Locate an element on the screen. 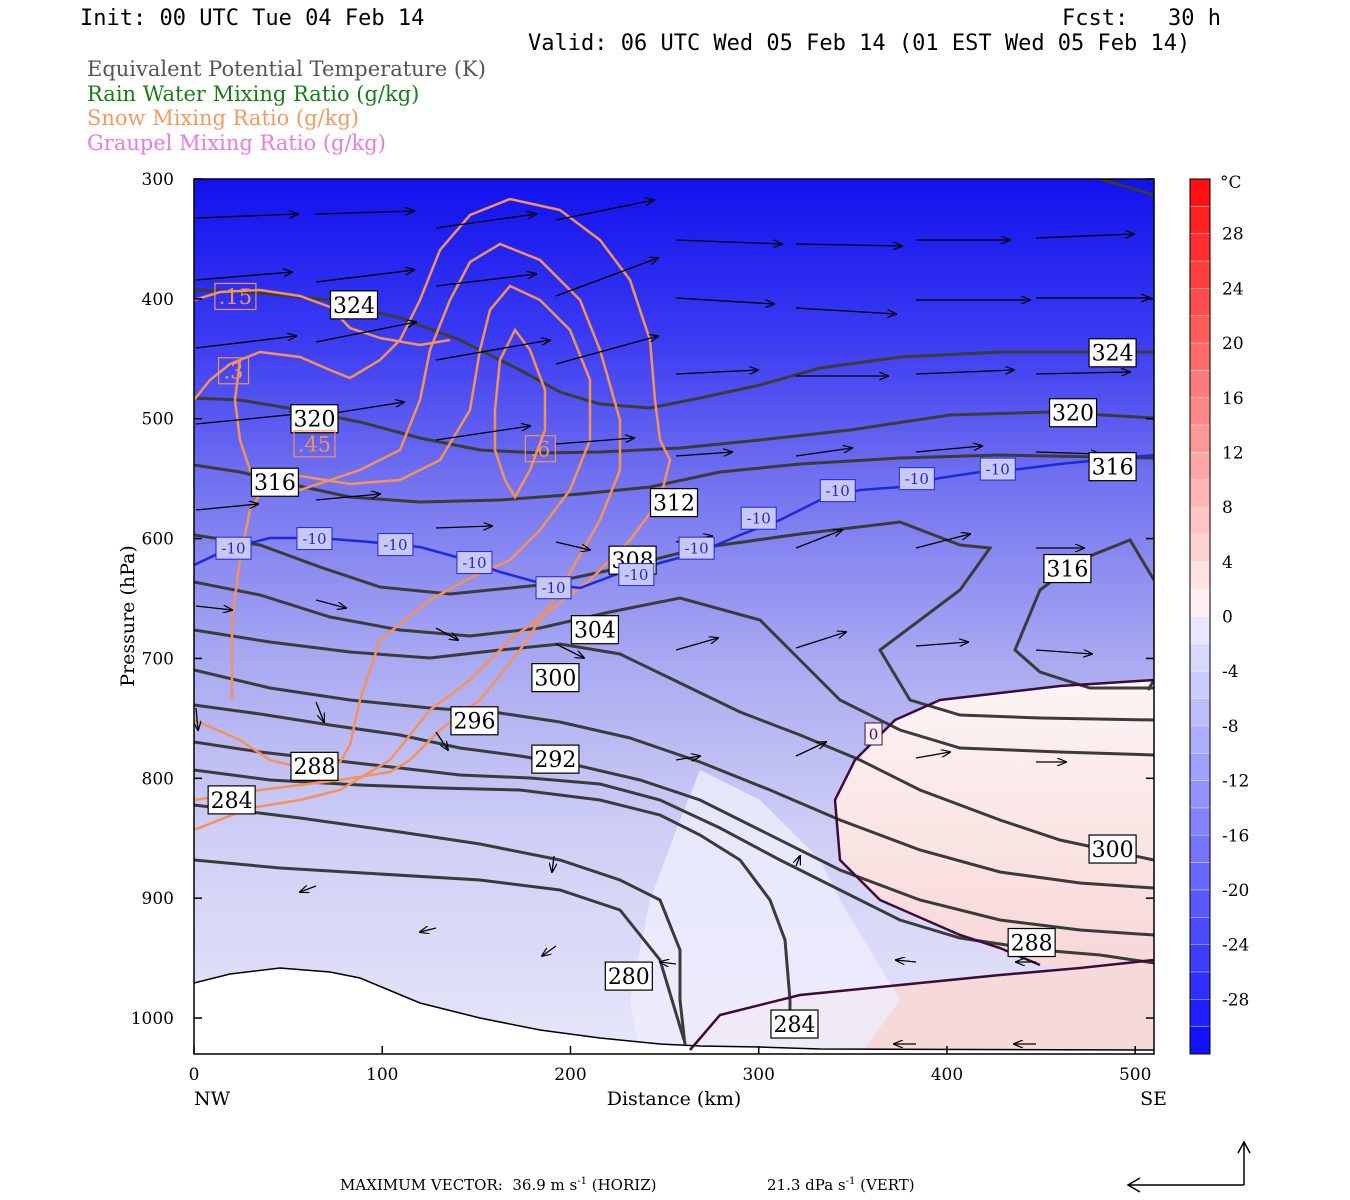 The image size is (1350, 1200). snow-contour-label-box is located at coordinates (540, 449).